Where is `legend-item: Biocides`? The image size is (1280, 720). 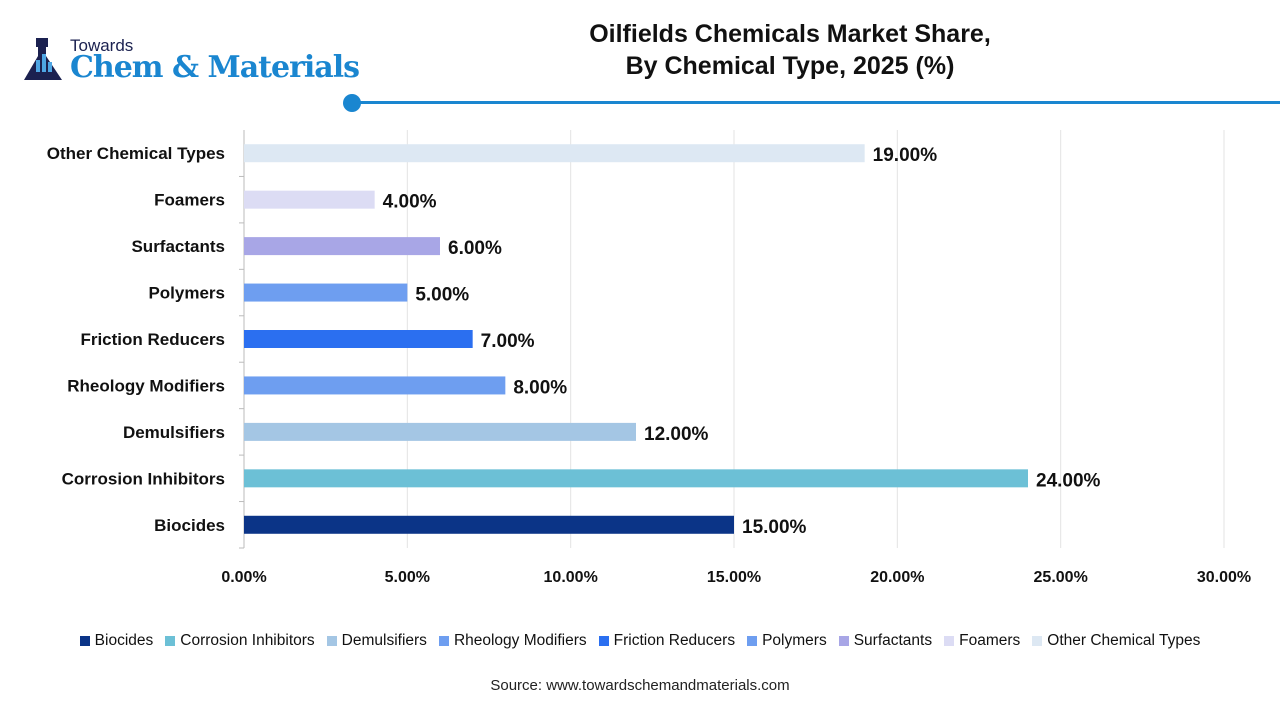
legend-item: Biocides is located at coordinates (116, 641).